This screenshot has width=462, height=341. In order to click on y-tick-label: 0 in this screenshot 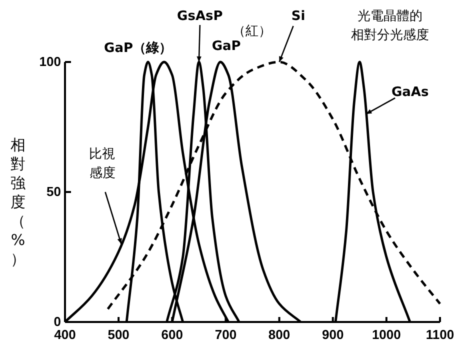, I will do `click(57, 321)`.